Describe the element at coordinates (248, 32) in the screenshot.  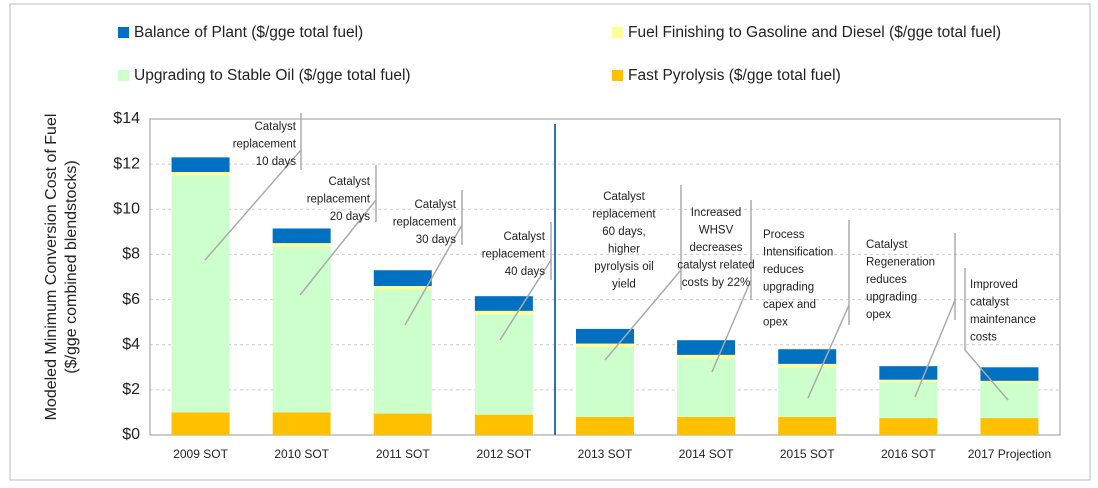
I see `legend-label: Balance of Plant ($/gge total fuel)` at that location.